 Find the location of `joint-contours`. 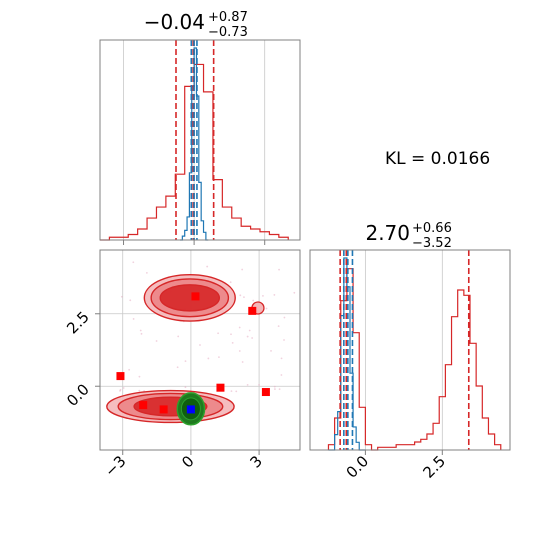

joint-contours is located at coordinates (185, 349).